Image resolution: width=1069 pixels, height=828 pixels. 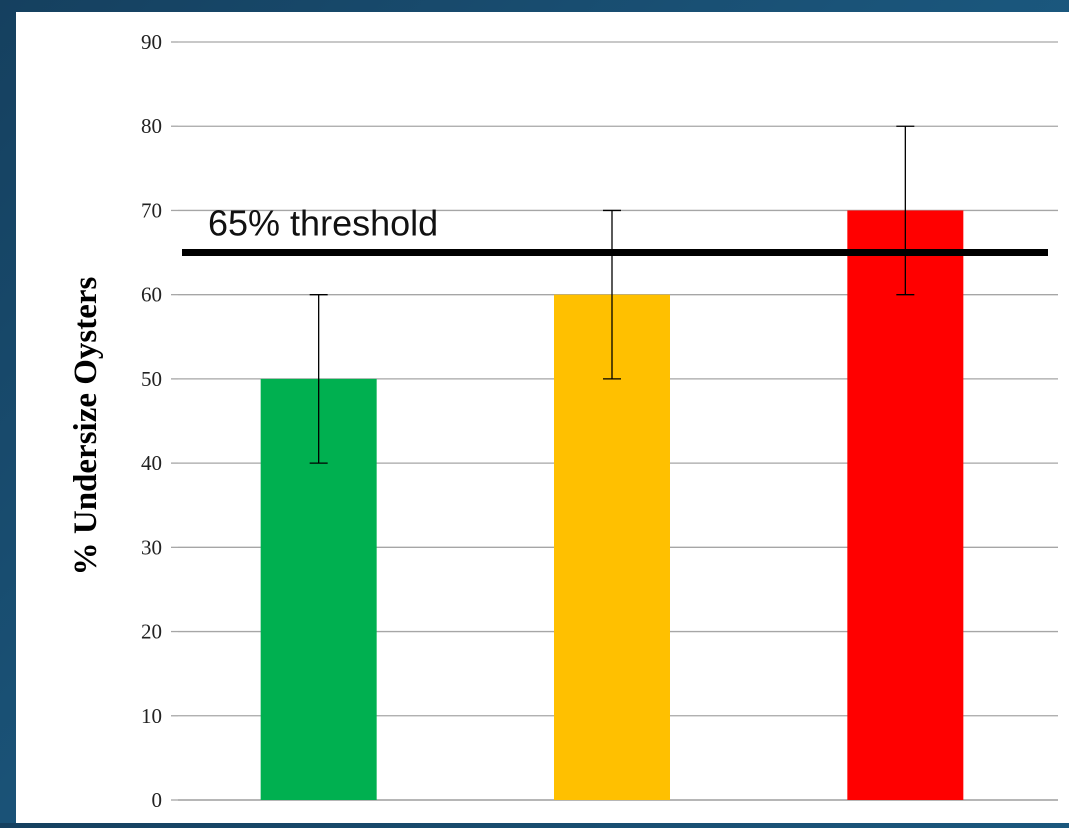 What do you see at coordinates (323, 223) in the screenshot?
I see `threshold-label: 65% threshold` at bounding box center [323, 223].